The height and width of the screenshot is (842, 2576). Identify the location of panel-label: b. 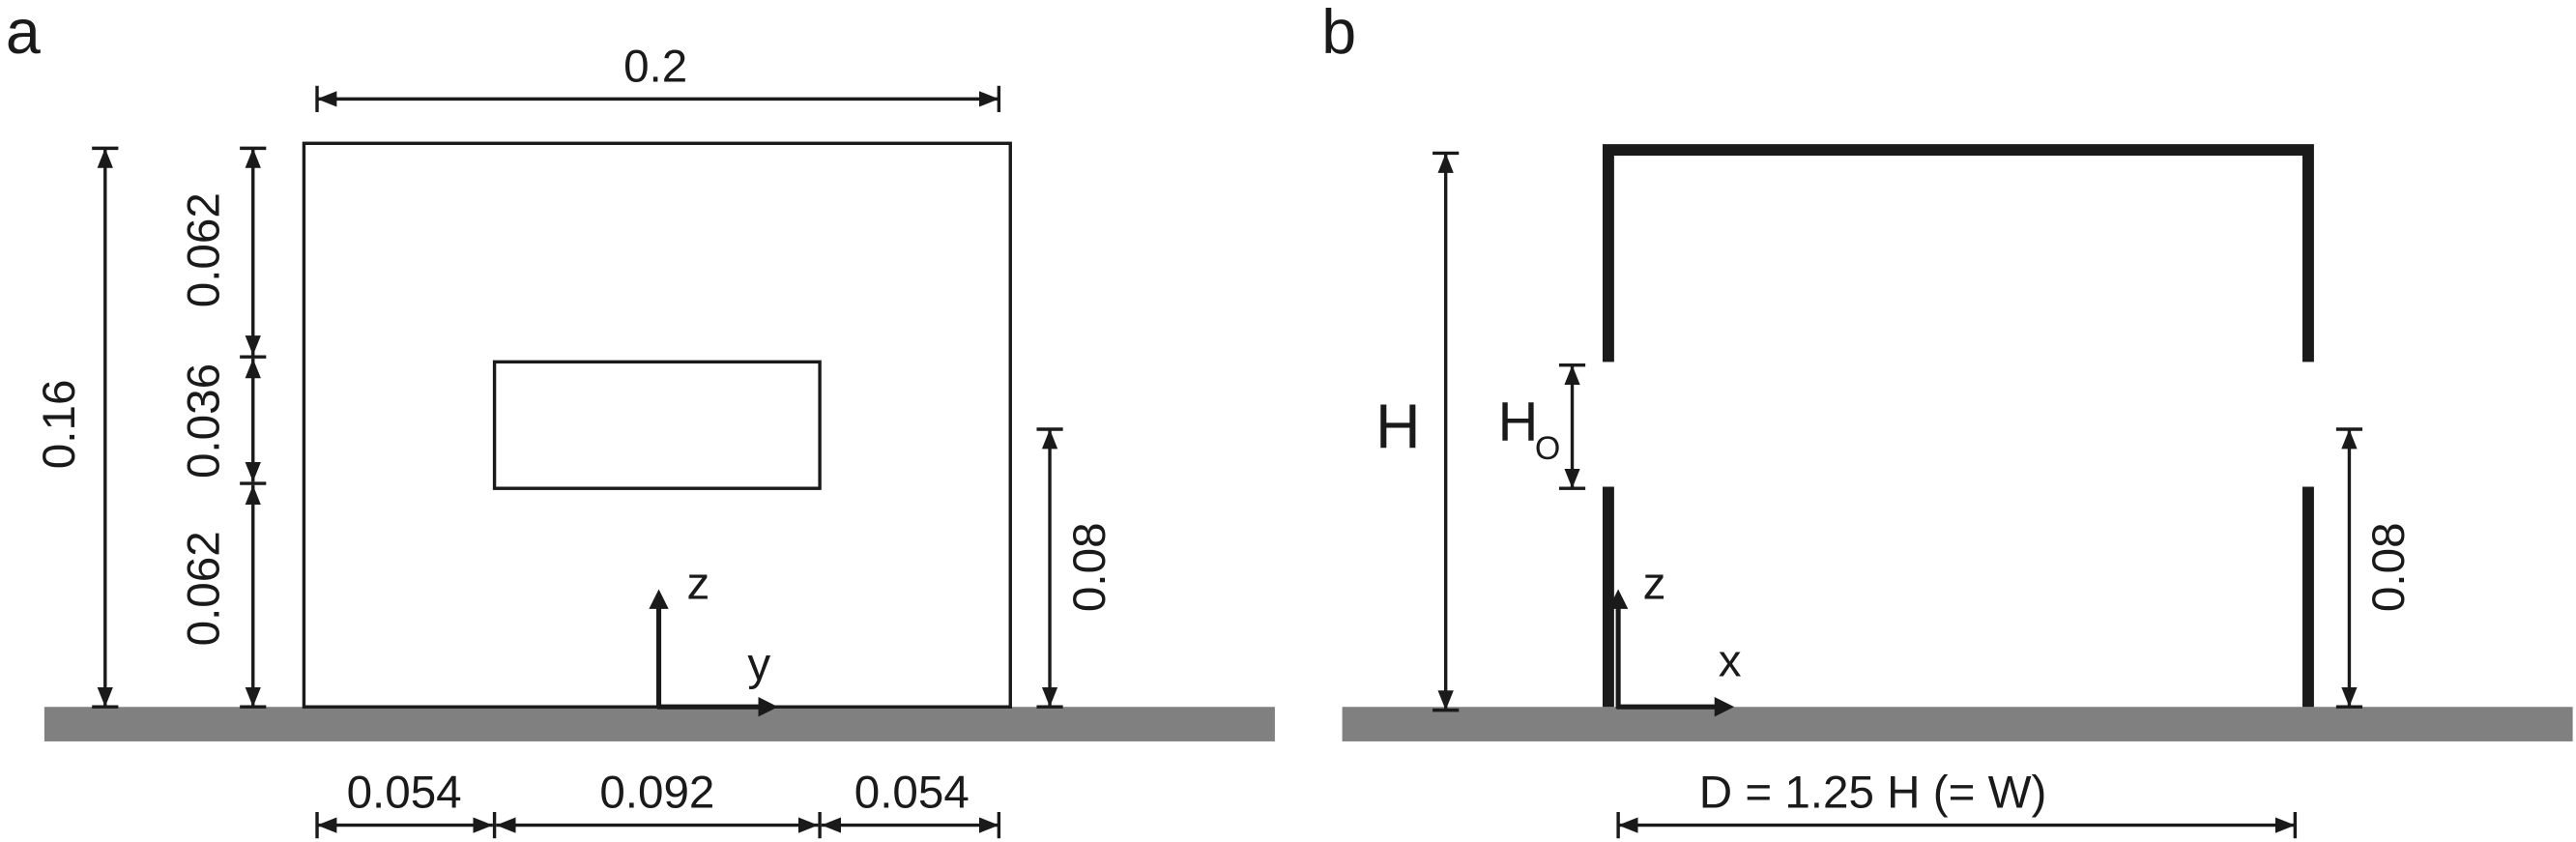
(1338, 33).